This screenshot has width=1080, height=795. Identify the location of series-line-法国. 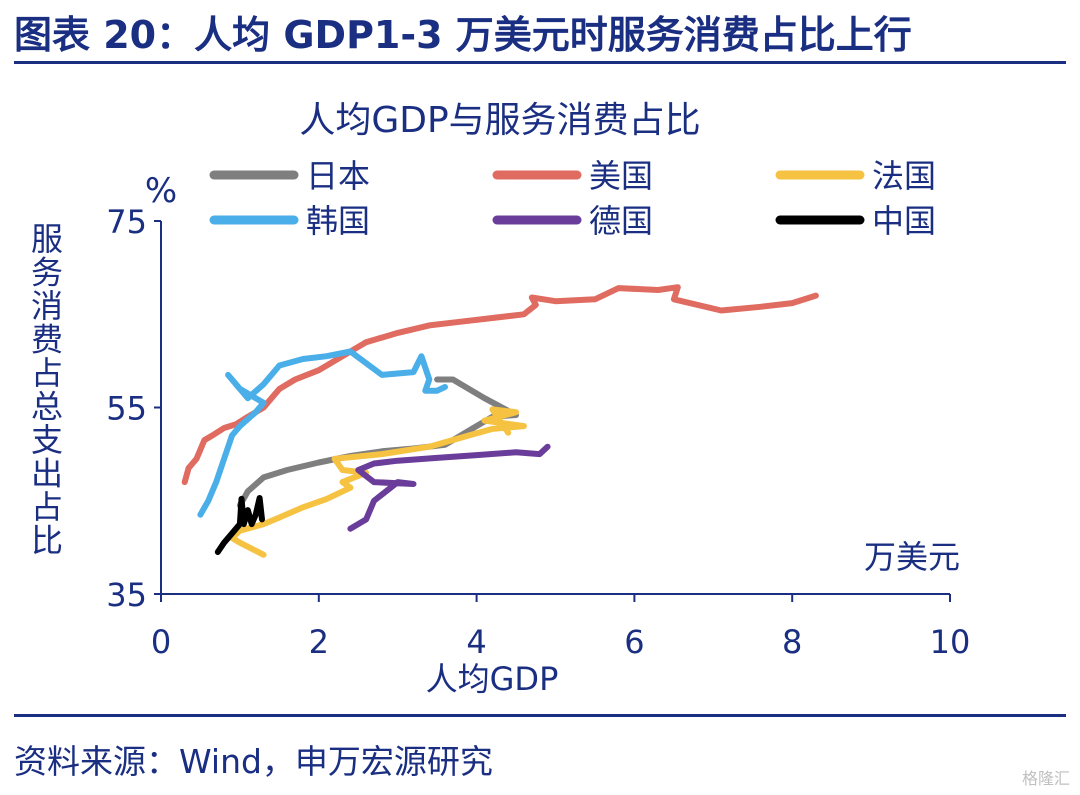
(378, 482).